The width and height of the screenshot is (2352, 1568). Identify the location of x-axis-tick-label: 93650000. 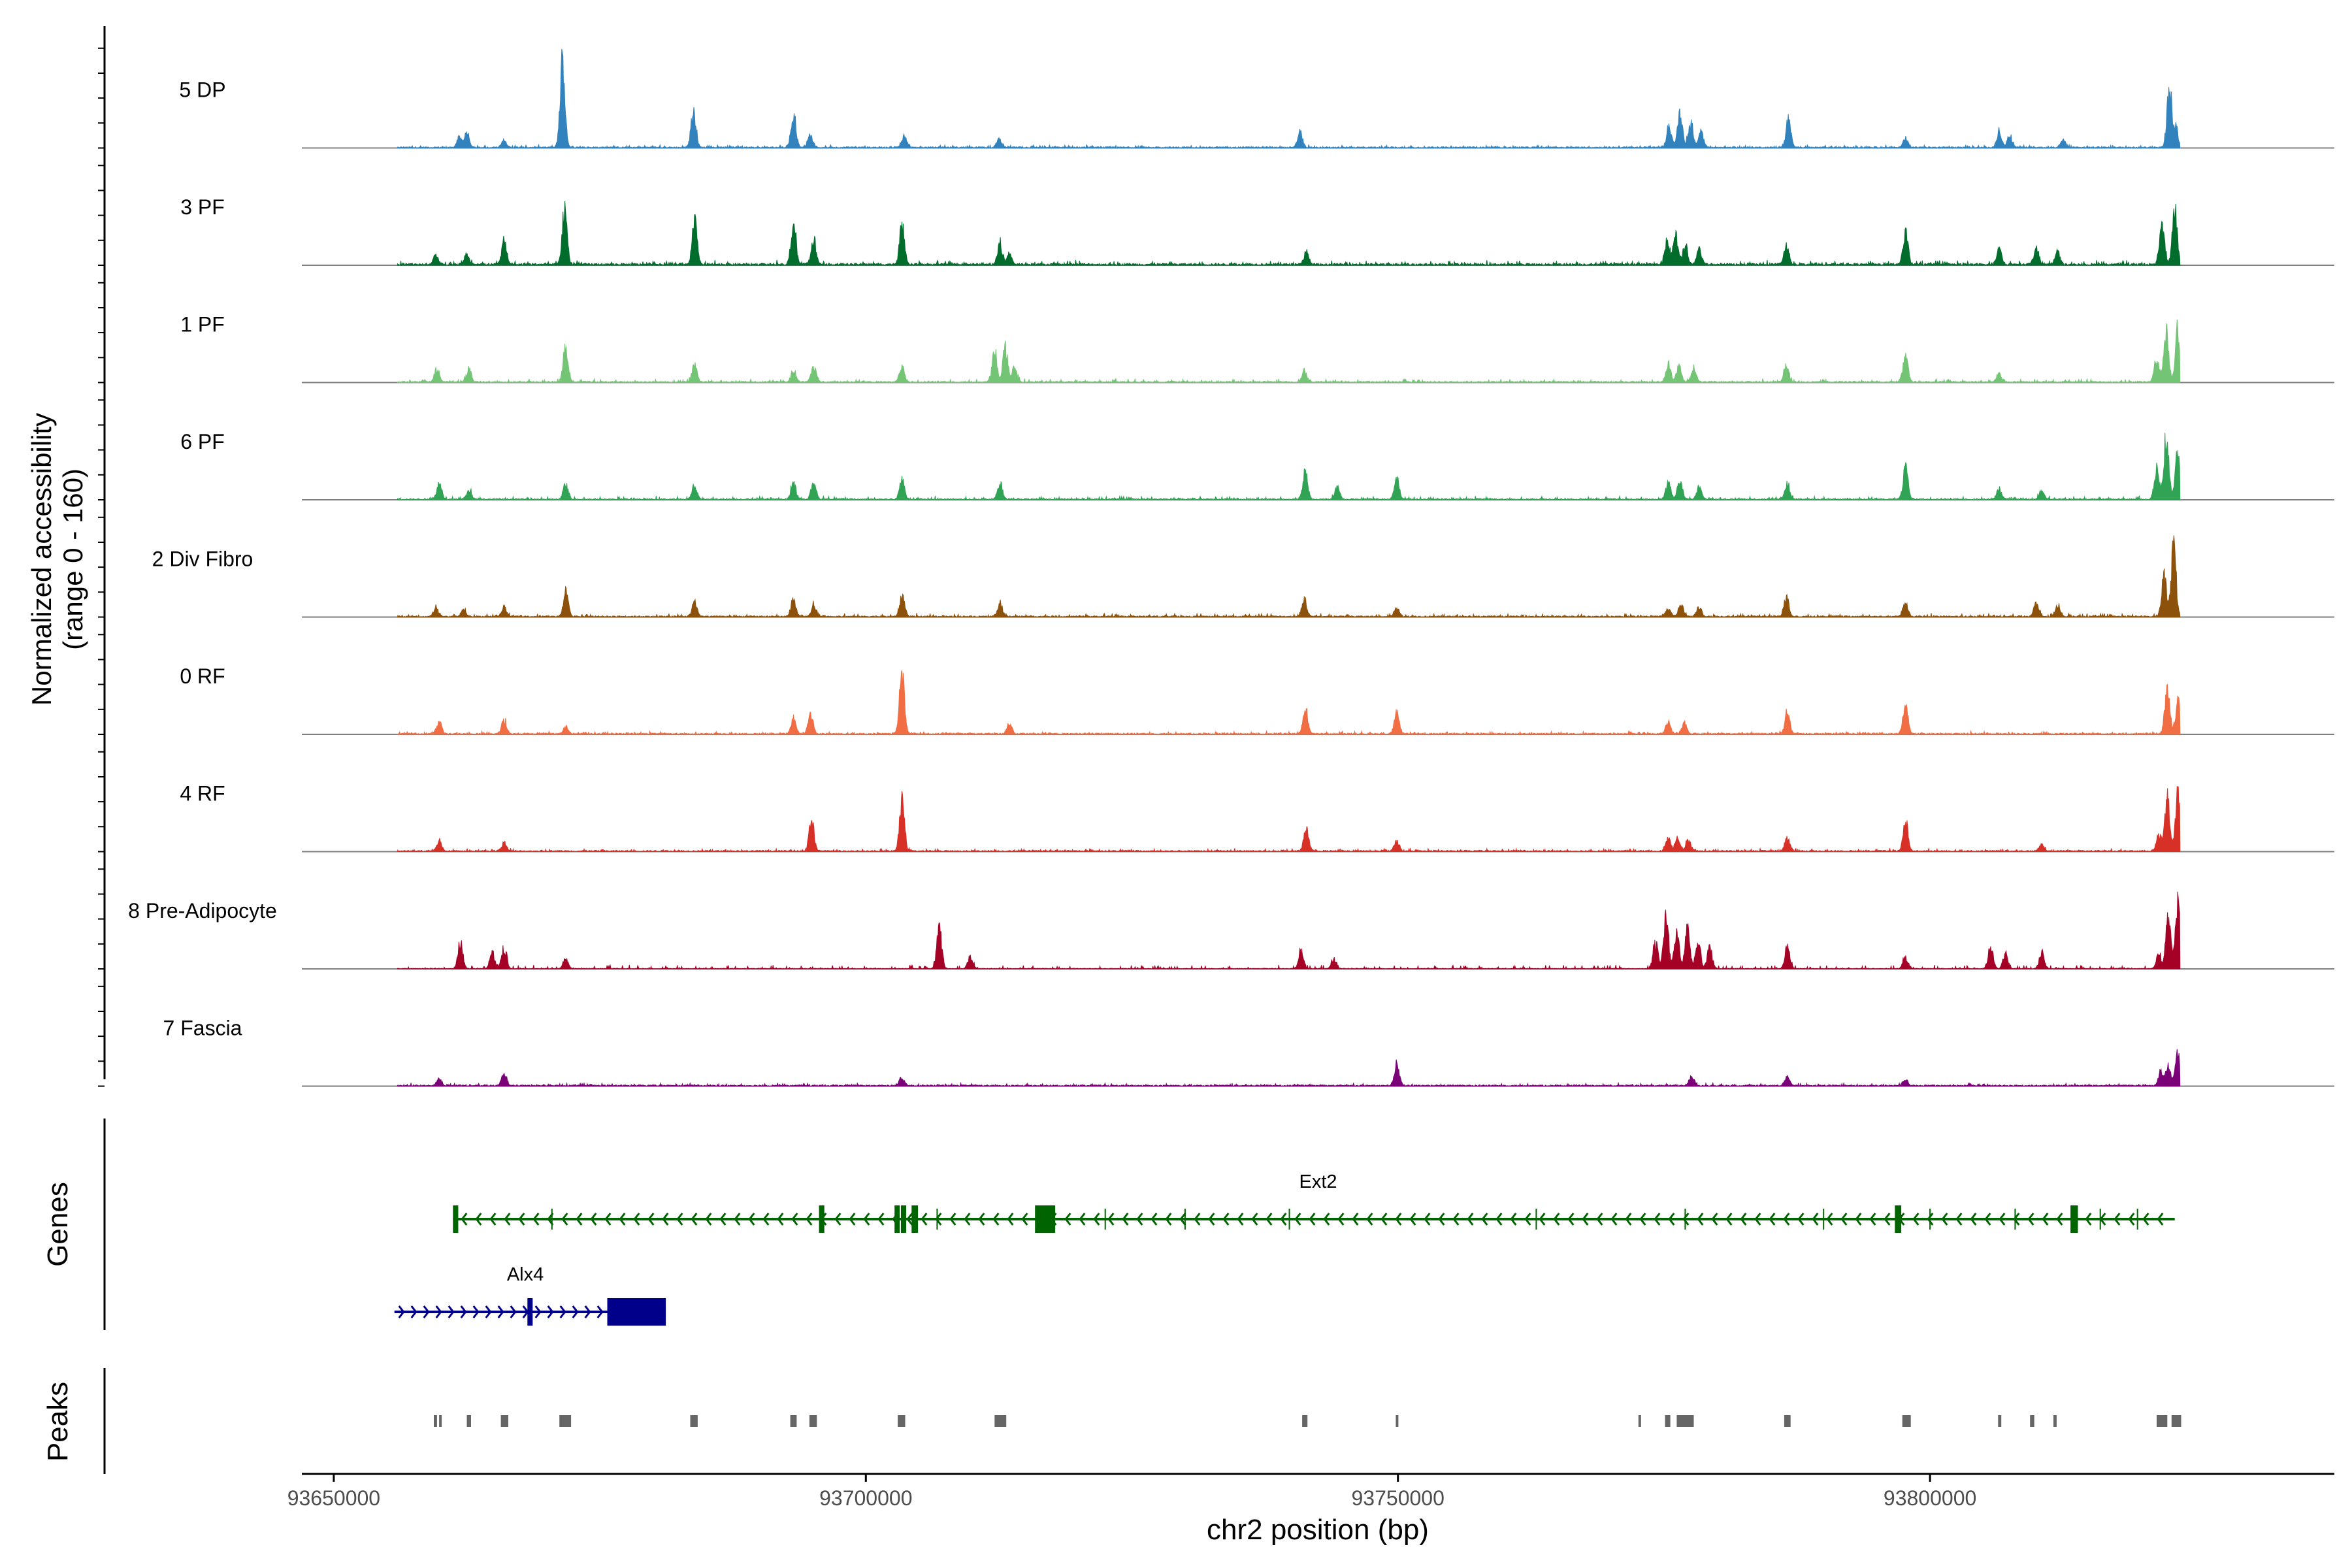
(333, 1498).